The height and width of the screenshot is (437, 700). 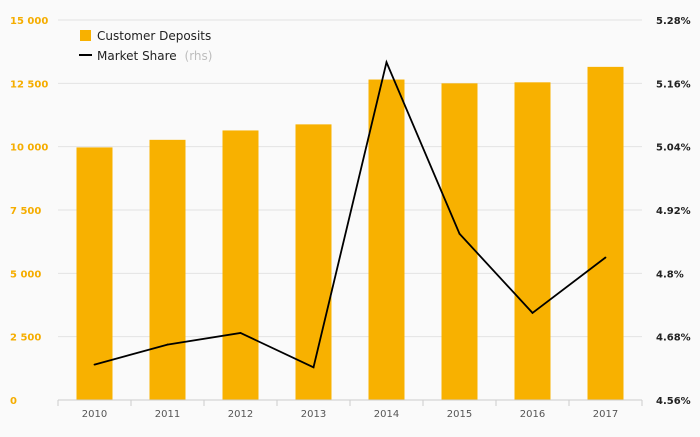 What do you see at coordinates (29, 84) in the screenshot?
I see `y-left-tick-label: 12 500` at bounding box center [29, 84].